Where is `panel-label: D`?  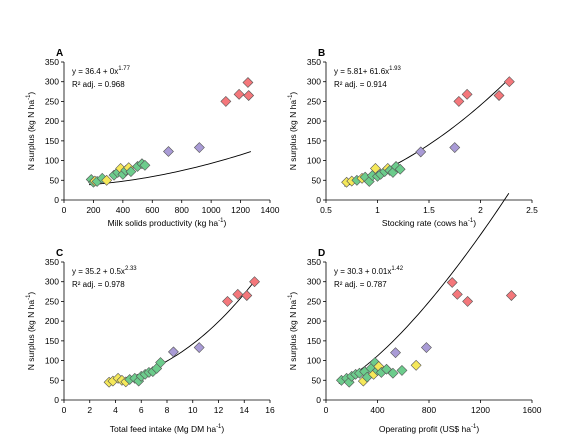
panel-label: D is located at coordinates (321, 253).